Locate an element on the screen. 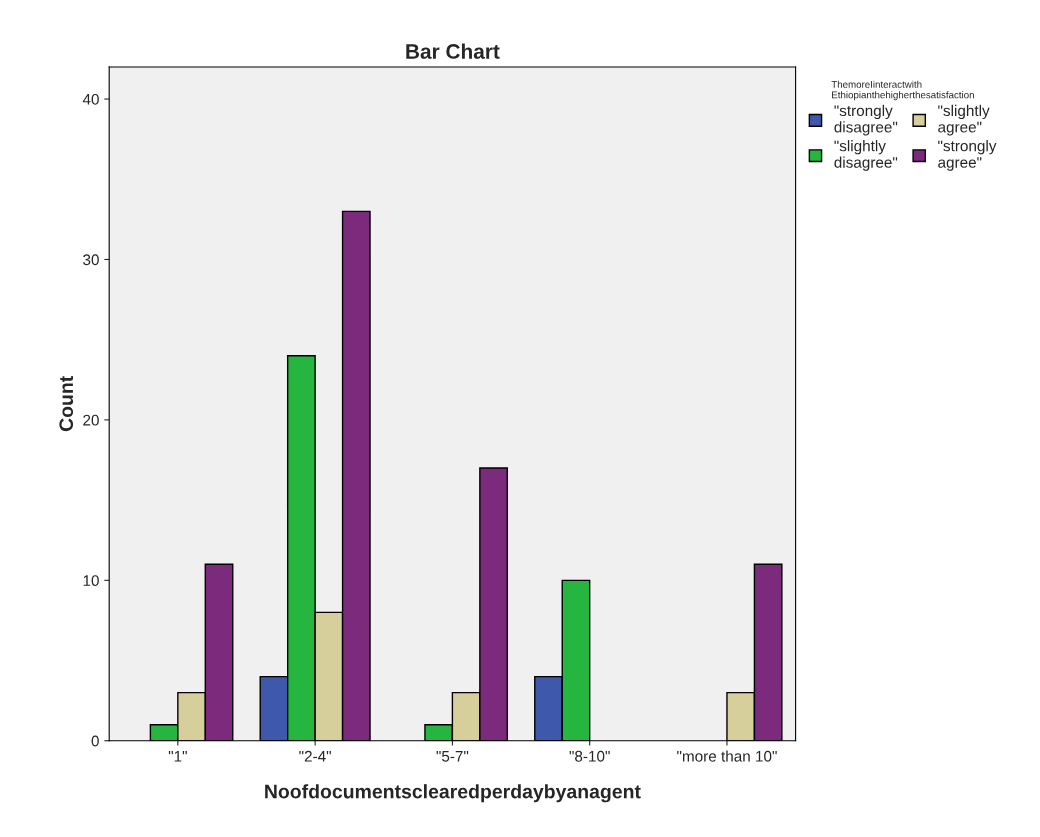 Image resolution: width=1040 pixels, height=837 pixels. y-tick-label: 20 is located at coordinates (91, 420).